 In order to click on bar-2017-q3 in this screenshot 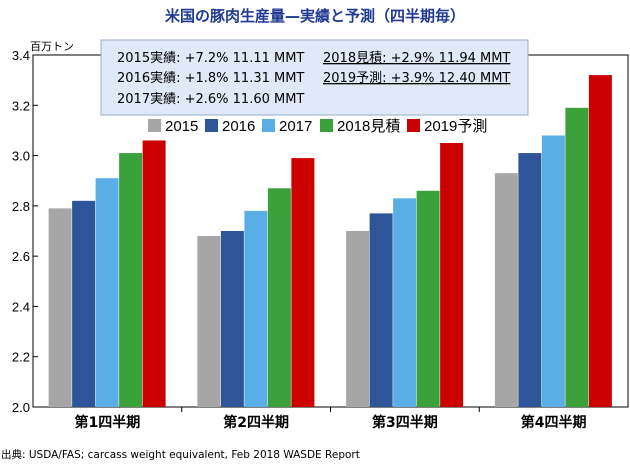, I will do `click(405, 302)`.